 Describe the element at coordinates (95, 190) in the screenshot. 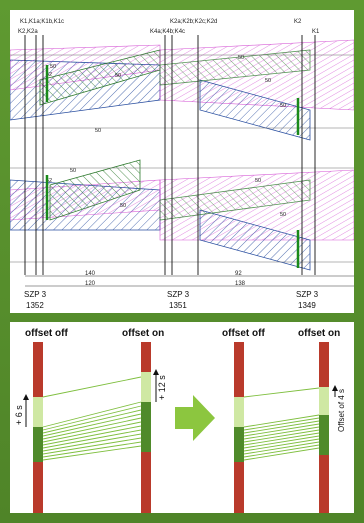

I see `lower-green-band-left` at that location.